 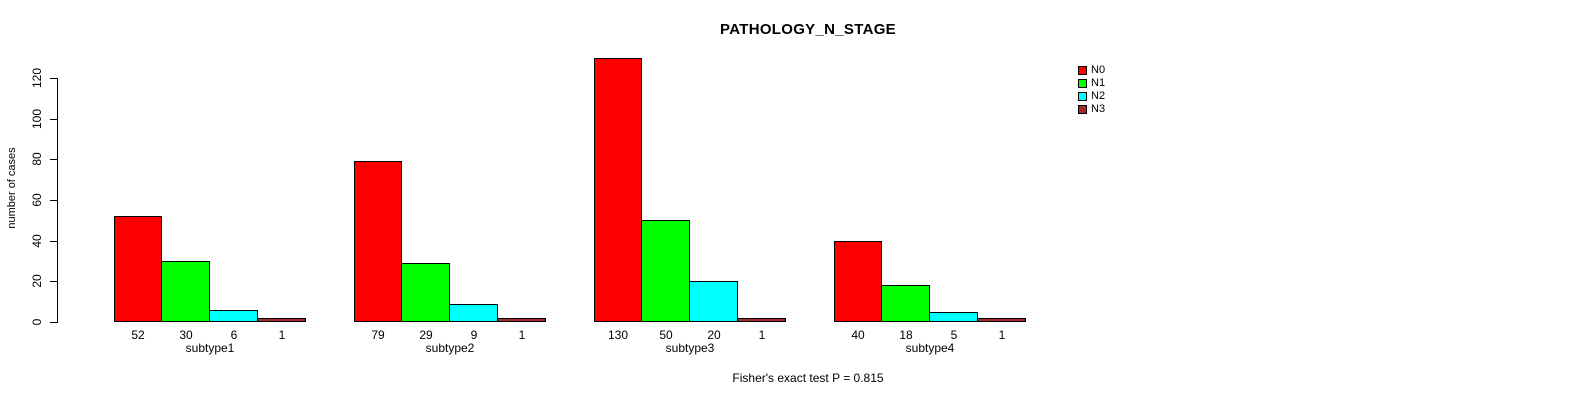 I want to click on bar-N1-subtype2, so click(x=425, y=292).